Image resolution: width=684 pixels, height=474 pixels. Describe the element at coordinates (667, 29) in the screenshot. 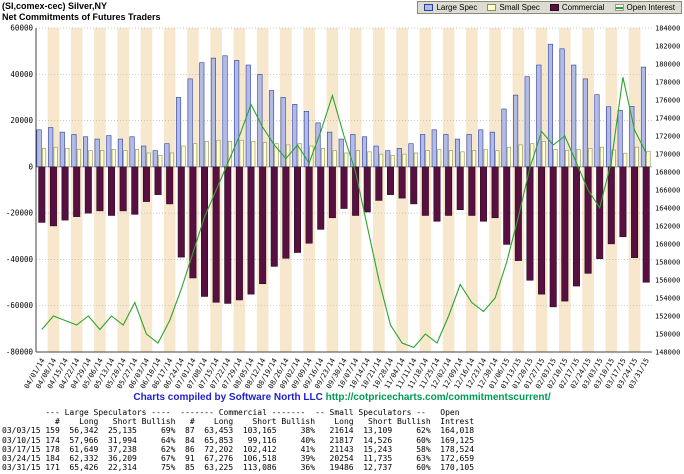

I see `svg-text: 184000` at that location.